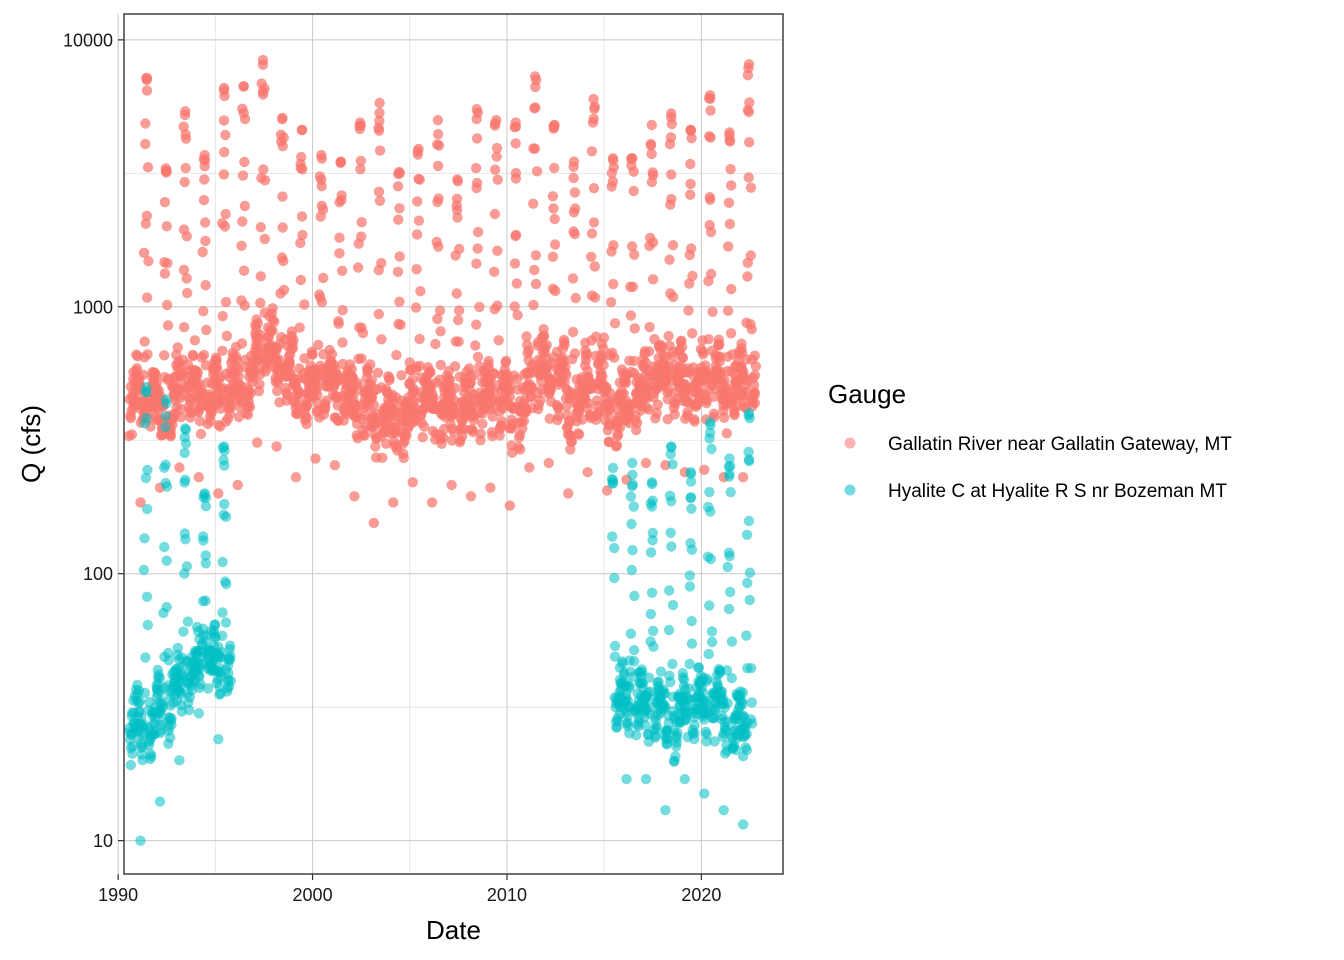  Describe the element at coordinates (98, 574) in the screenshot. I see `y-tick-label: 100` at that location.